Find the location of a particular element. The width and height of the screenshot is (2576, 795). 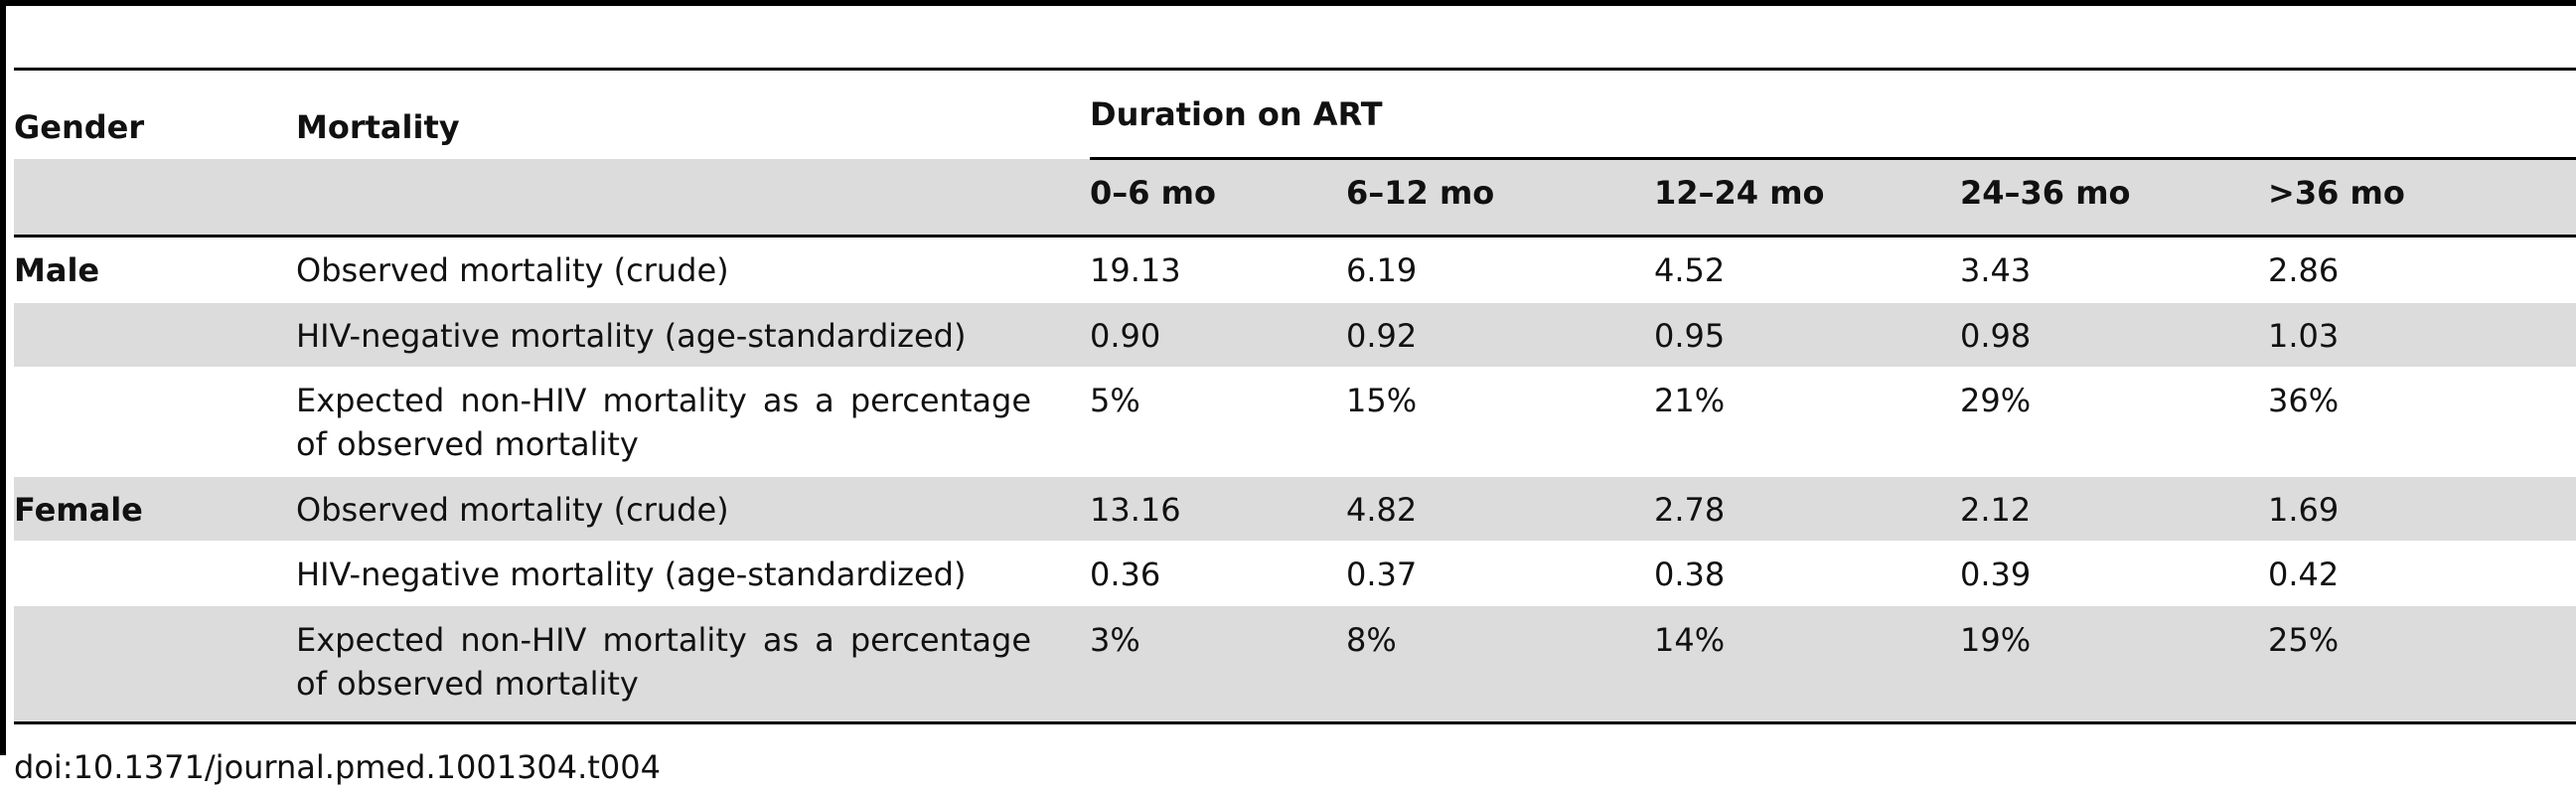

duration-on-art-header: Duration on ART is located at coordinates (1236, 114).